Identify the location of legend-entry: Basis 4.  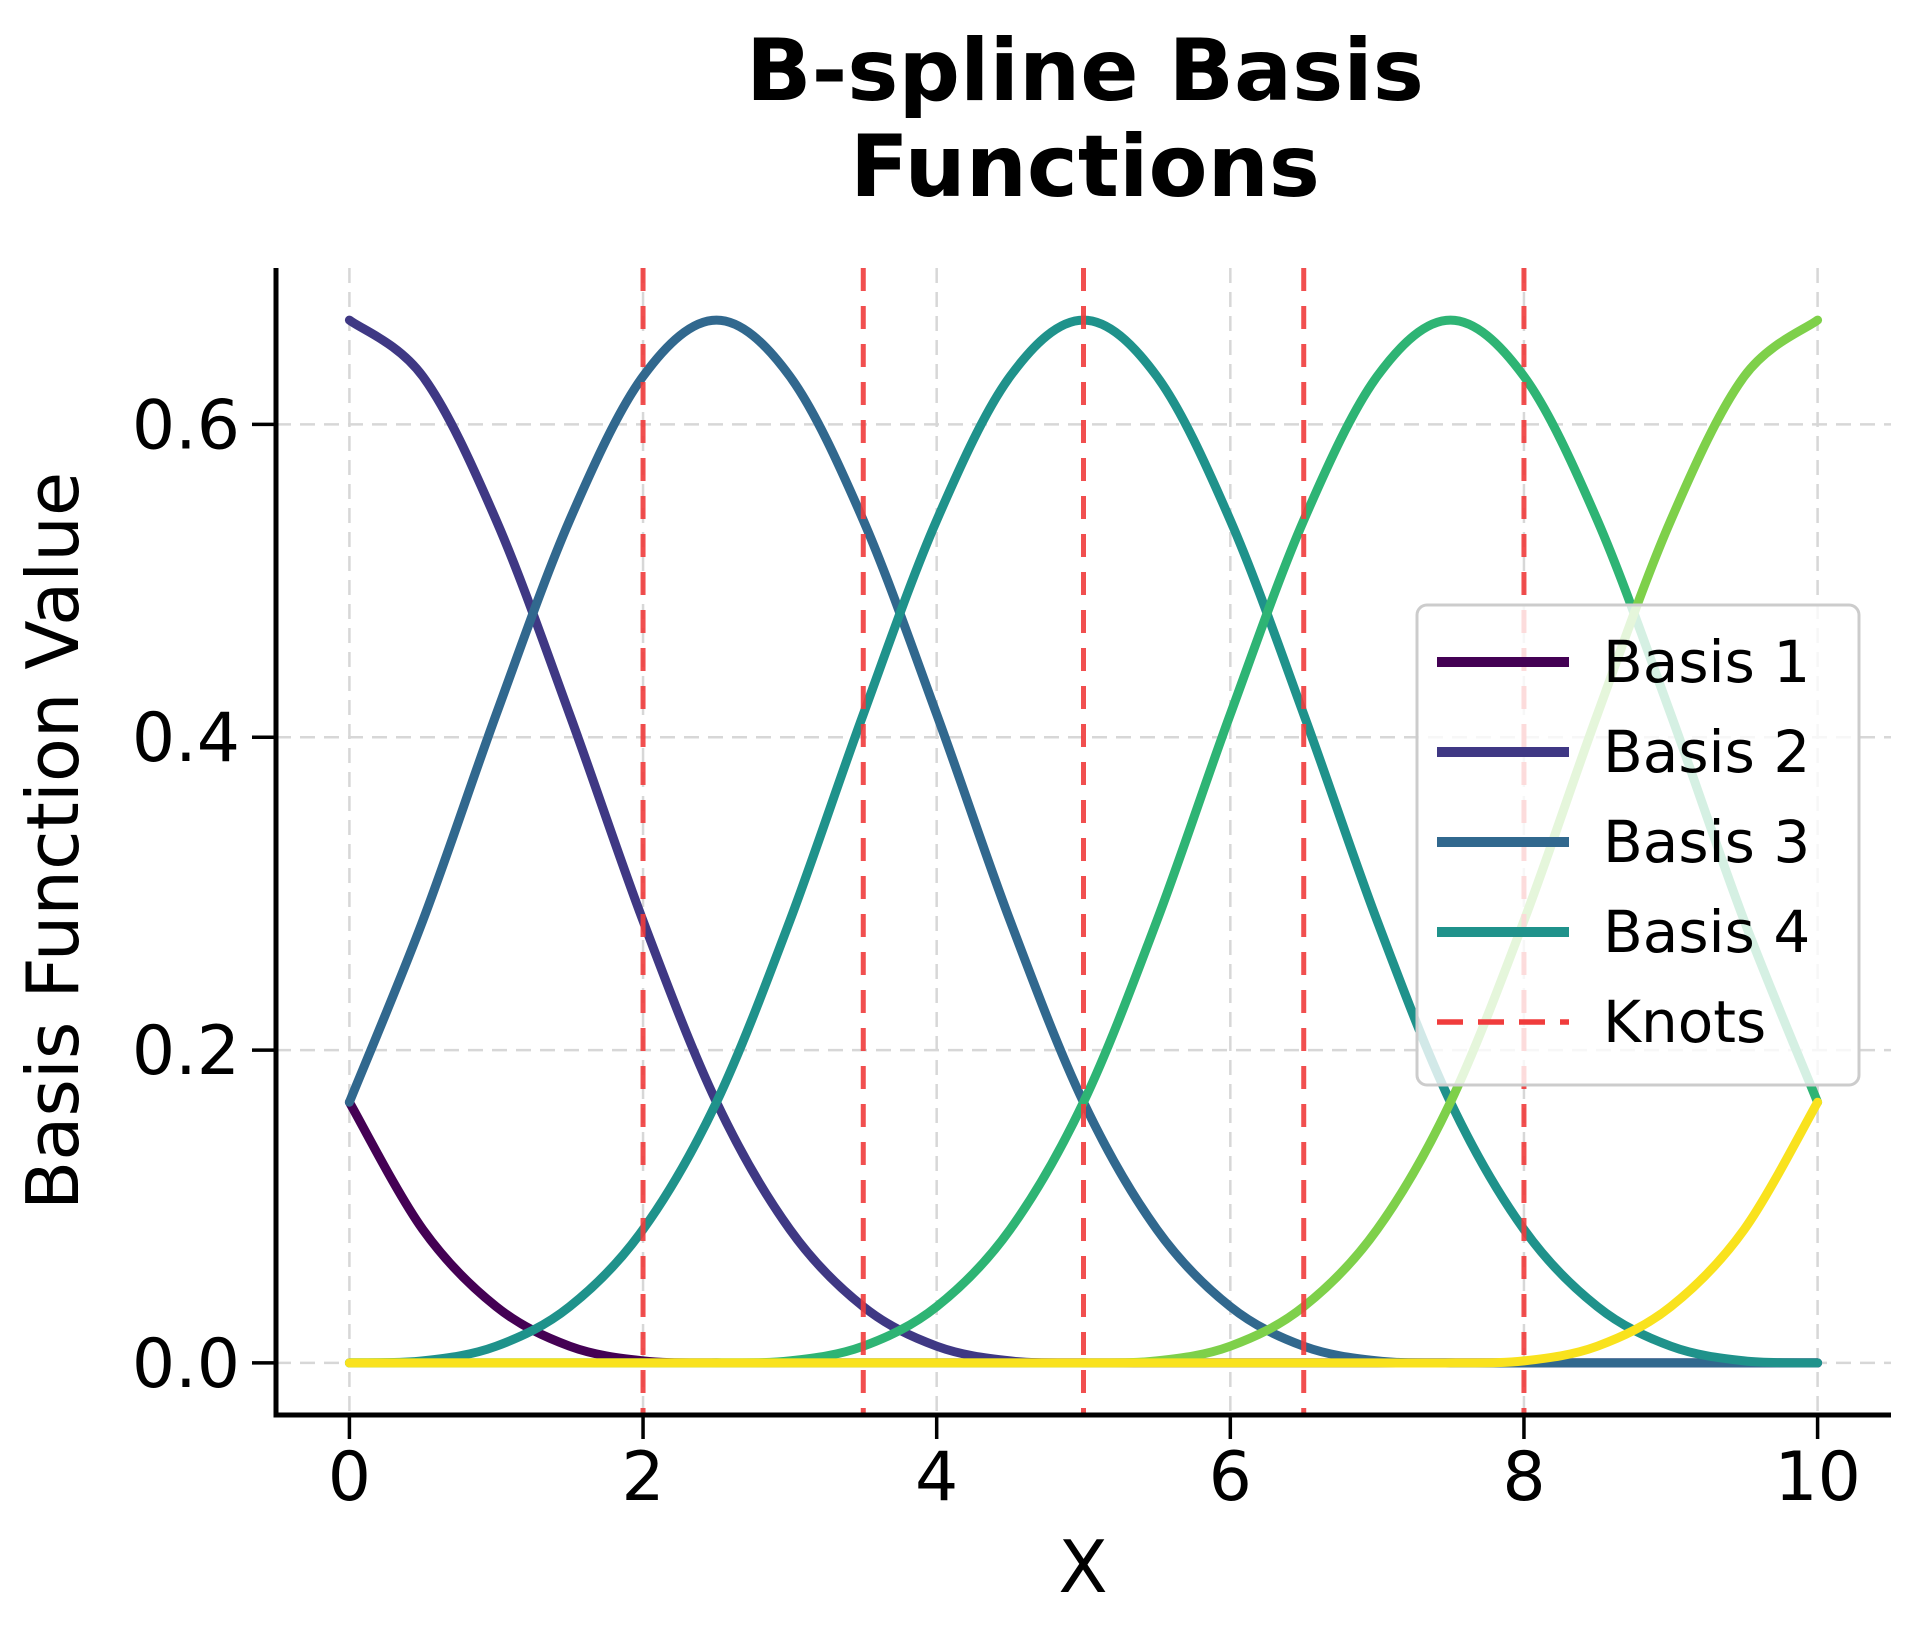
(1623, 932).